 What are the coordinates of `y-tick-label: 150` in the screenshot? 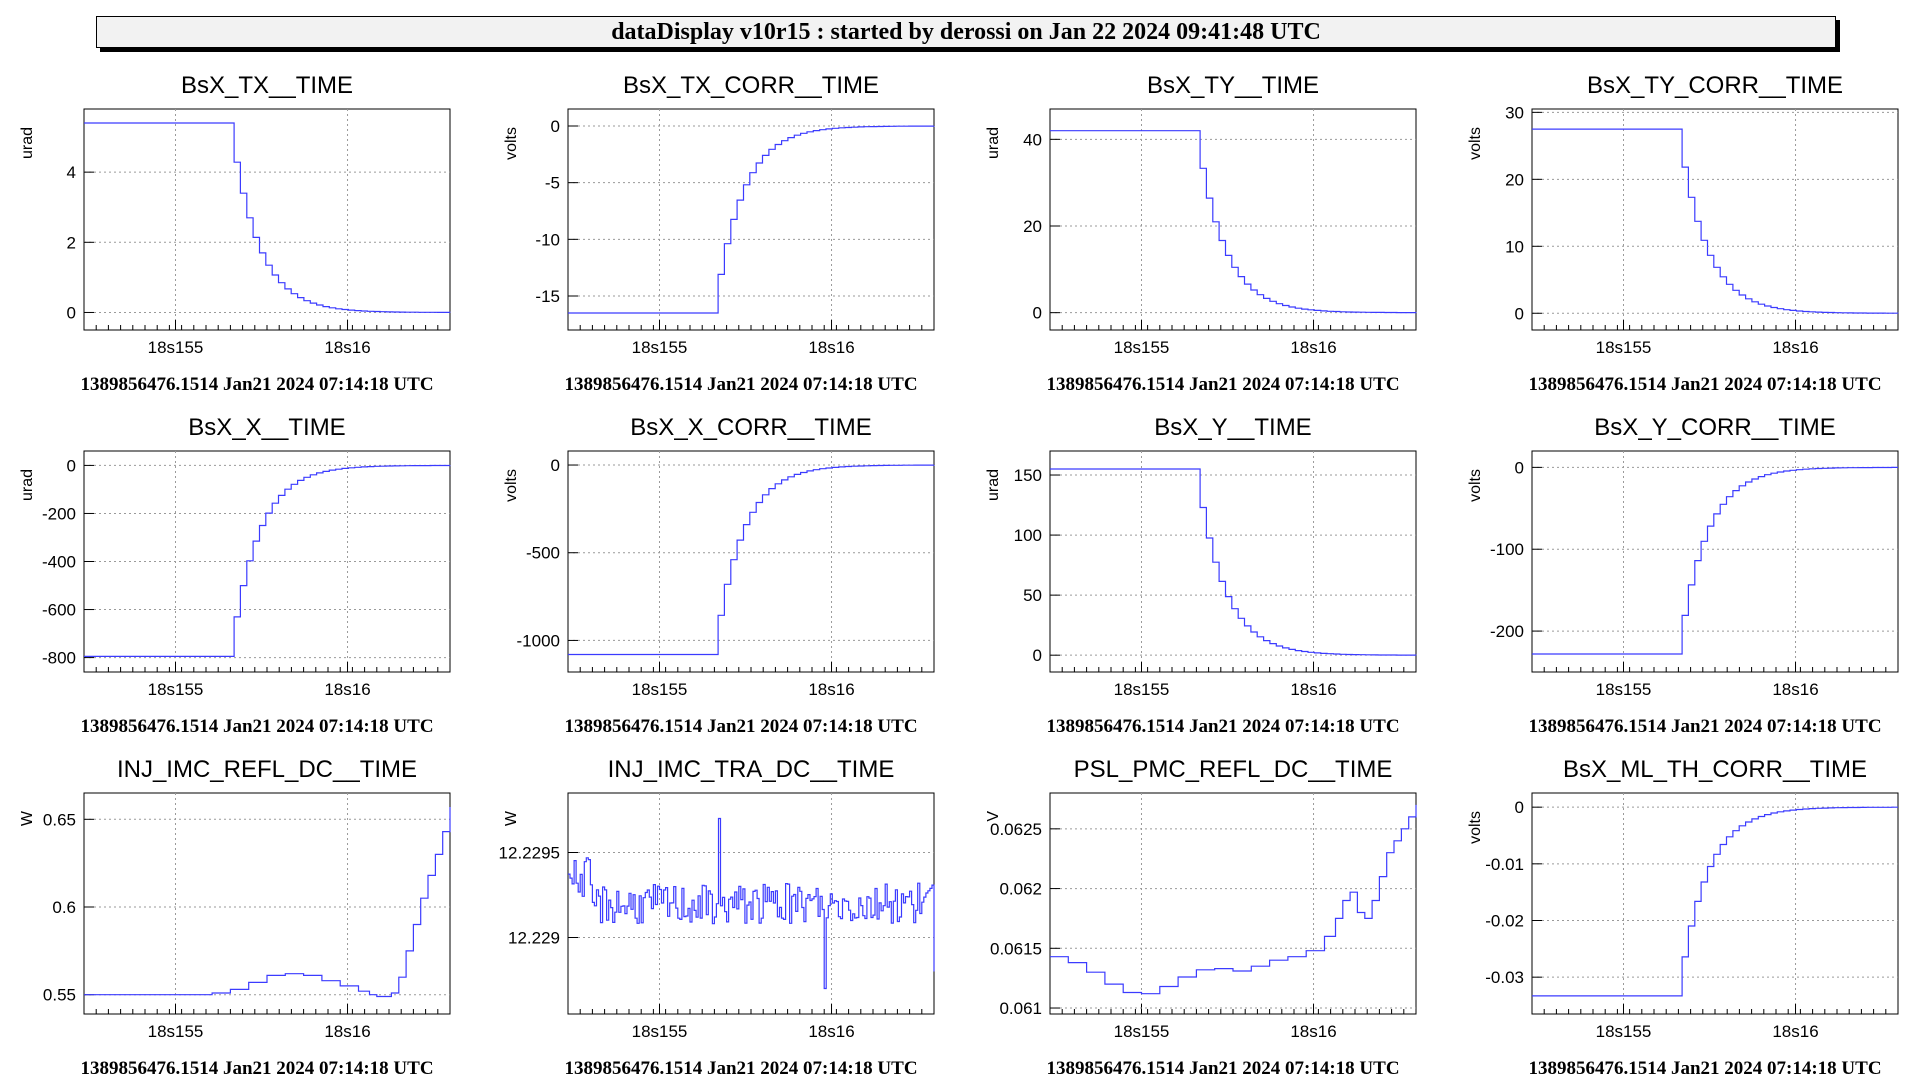 It's located at (1028, 475).